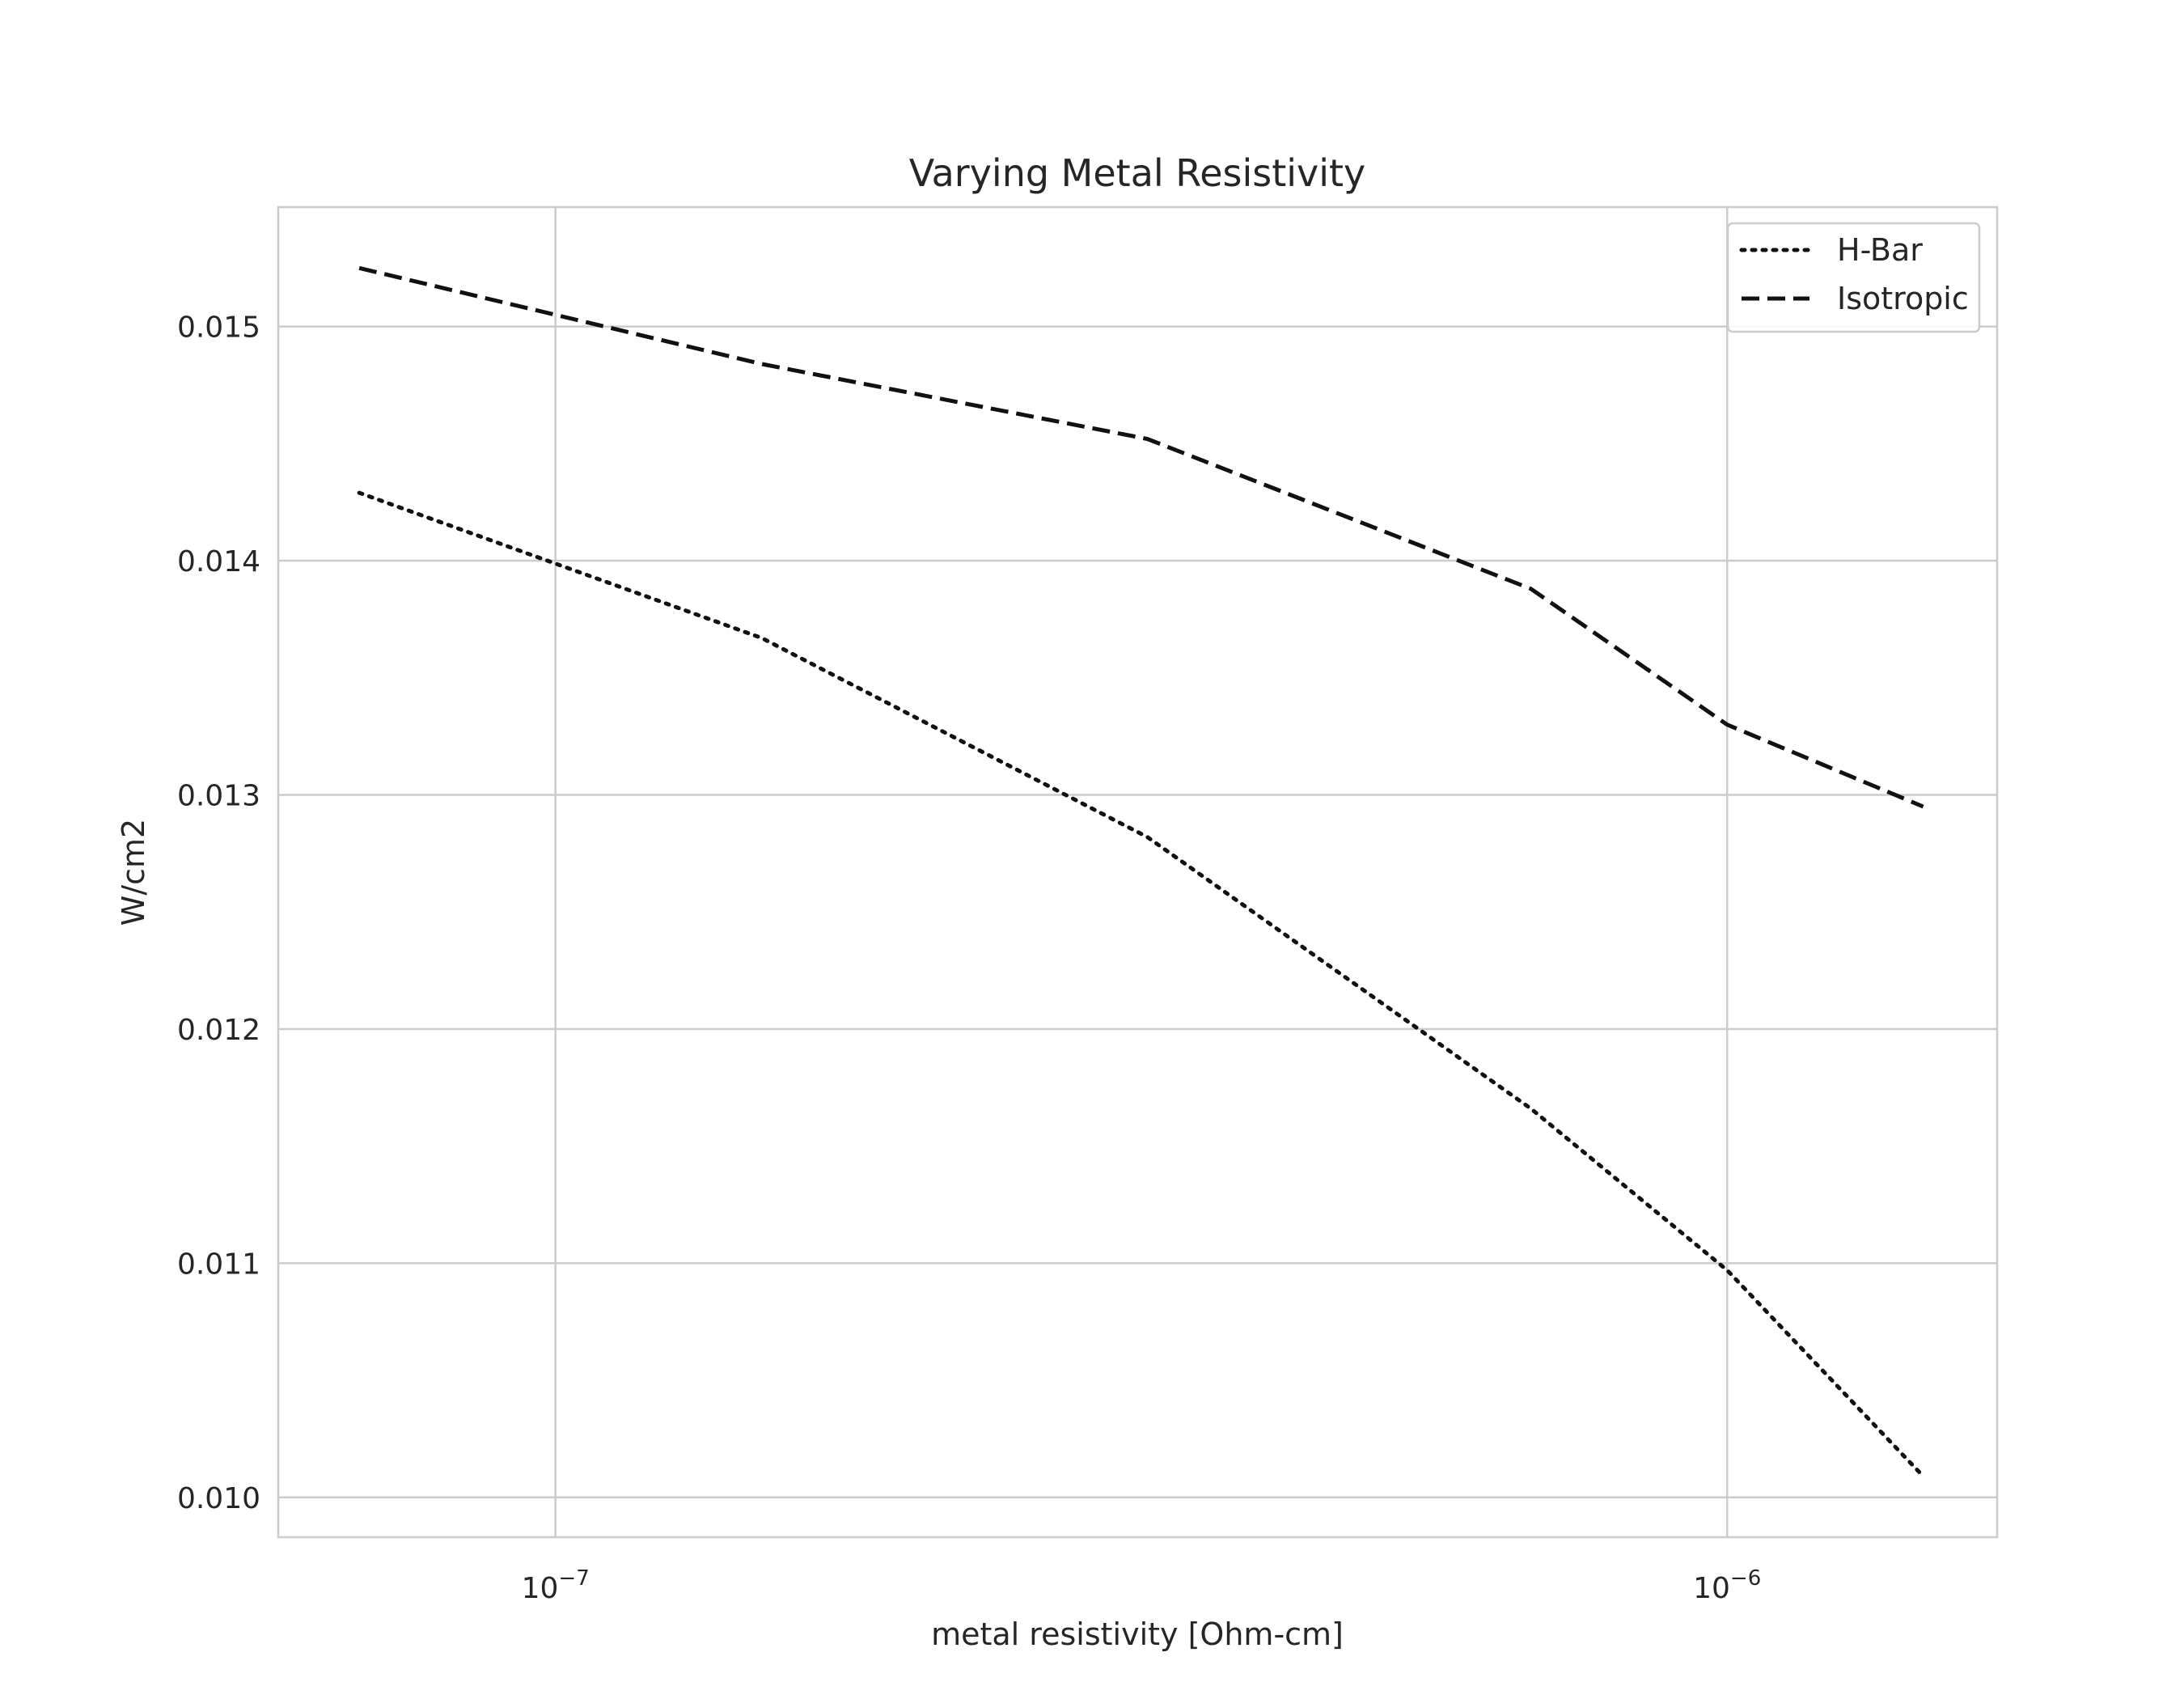  What do you see at coordinates (218, 1264) in the screenshot?
I see `y-tick-label: 0.011` at bounding box center [218, 1264].